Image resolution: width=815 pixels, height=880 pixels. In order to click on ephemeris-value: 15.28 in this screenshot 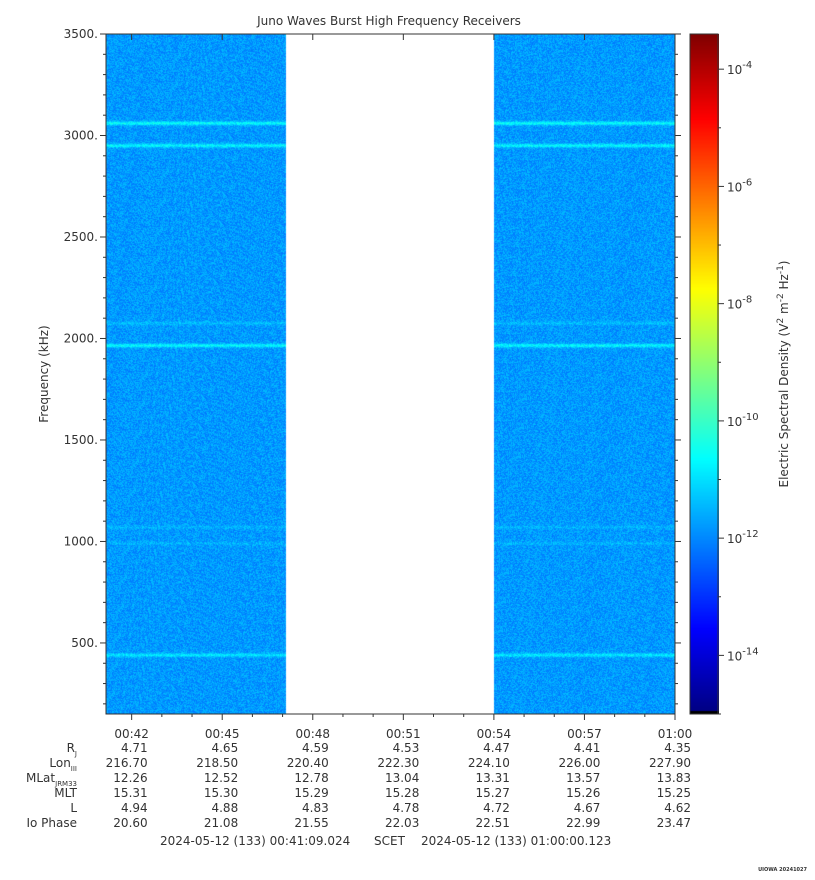, I will do `click(402, 793)`.